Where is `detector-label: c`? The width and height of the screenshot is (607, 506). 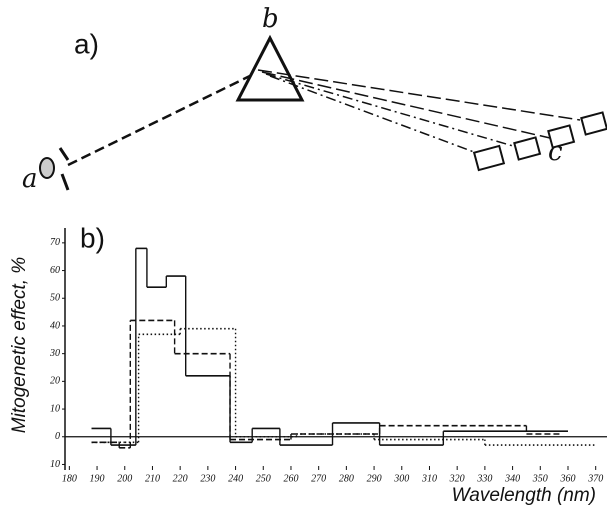 detector-label: c is located at coordinates (555, 152).